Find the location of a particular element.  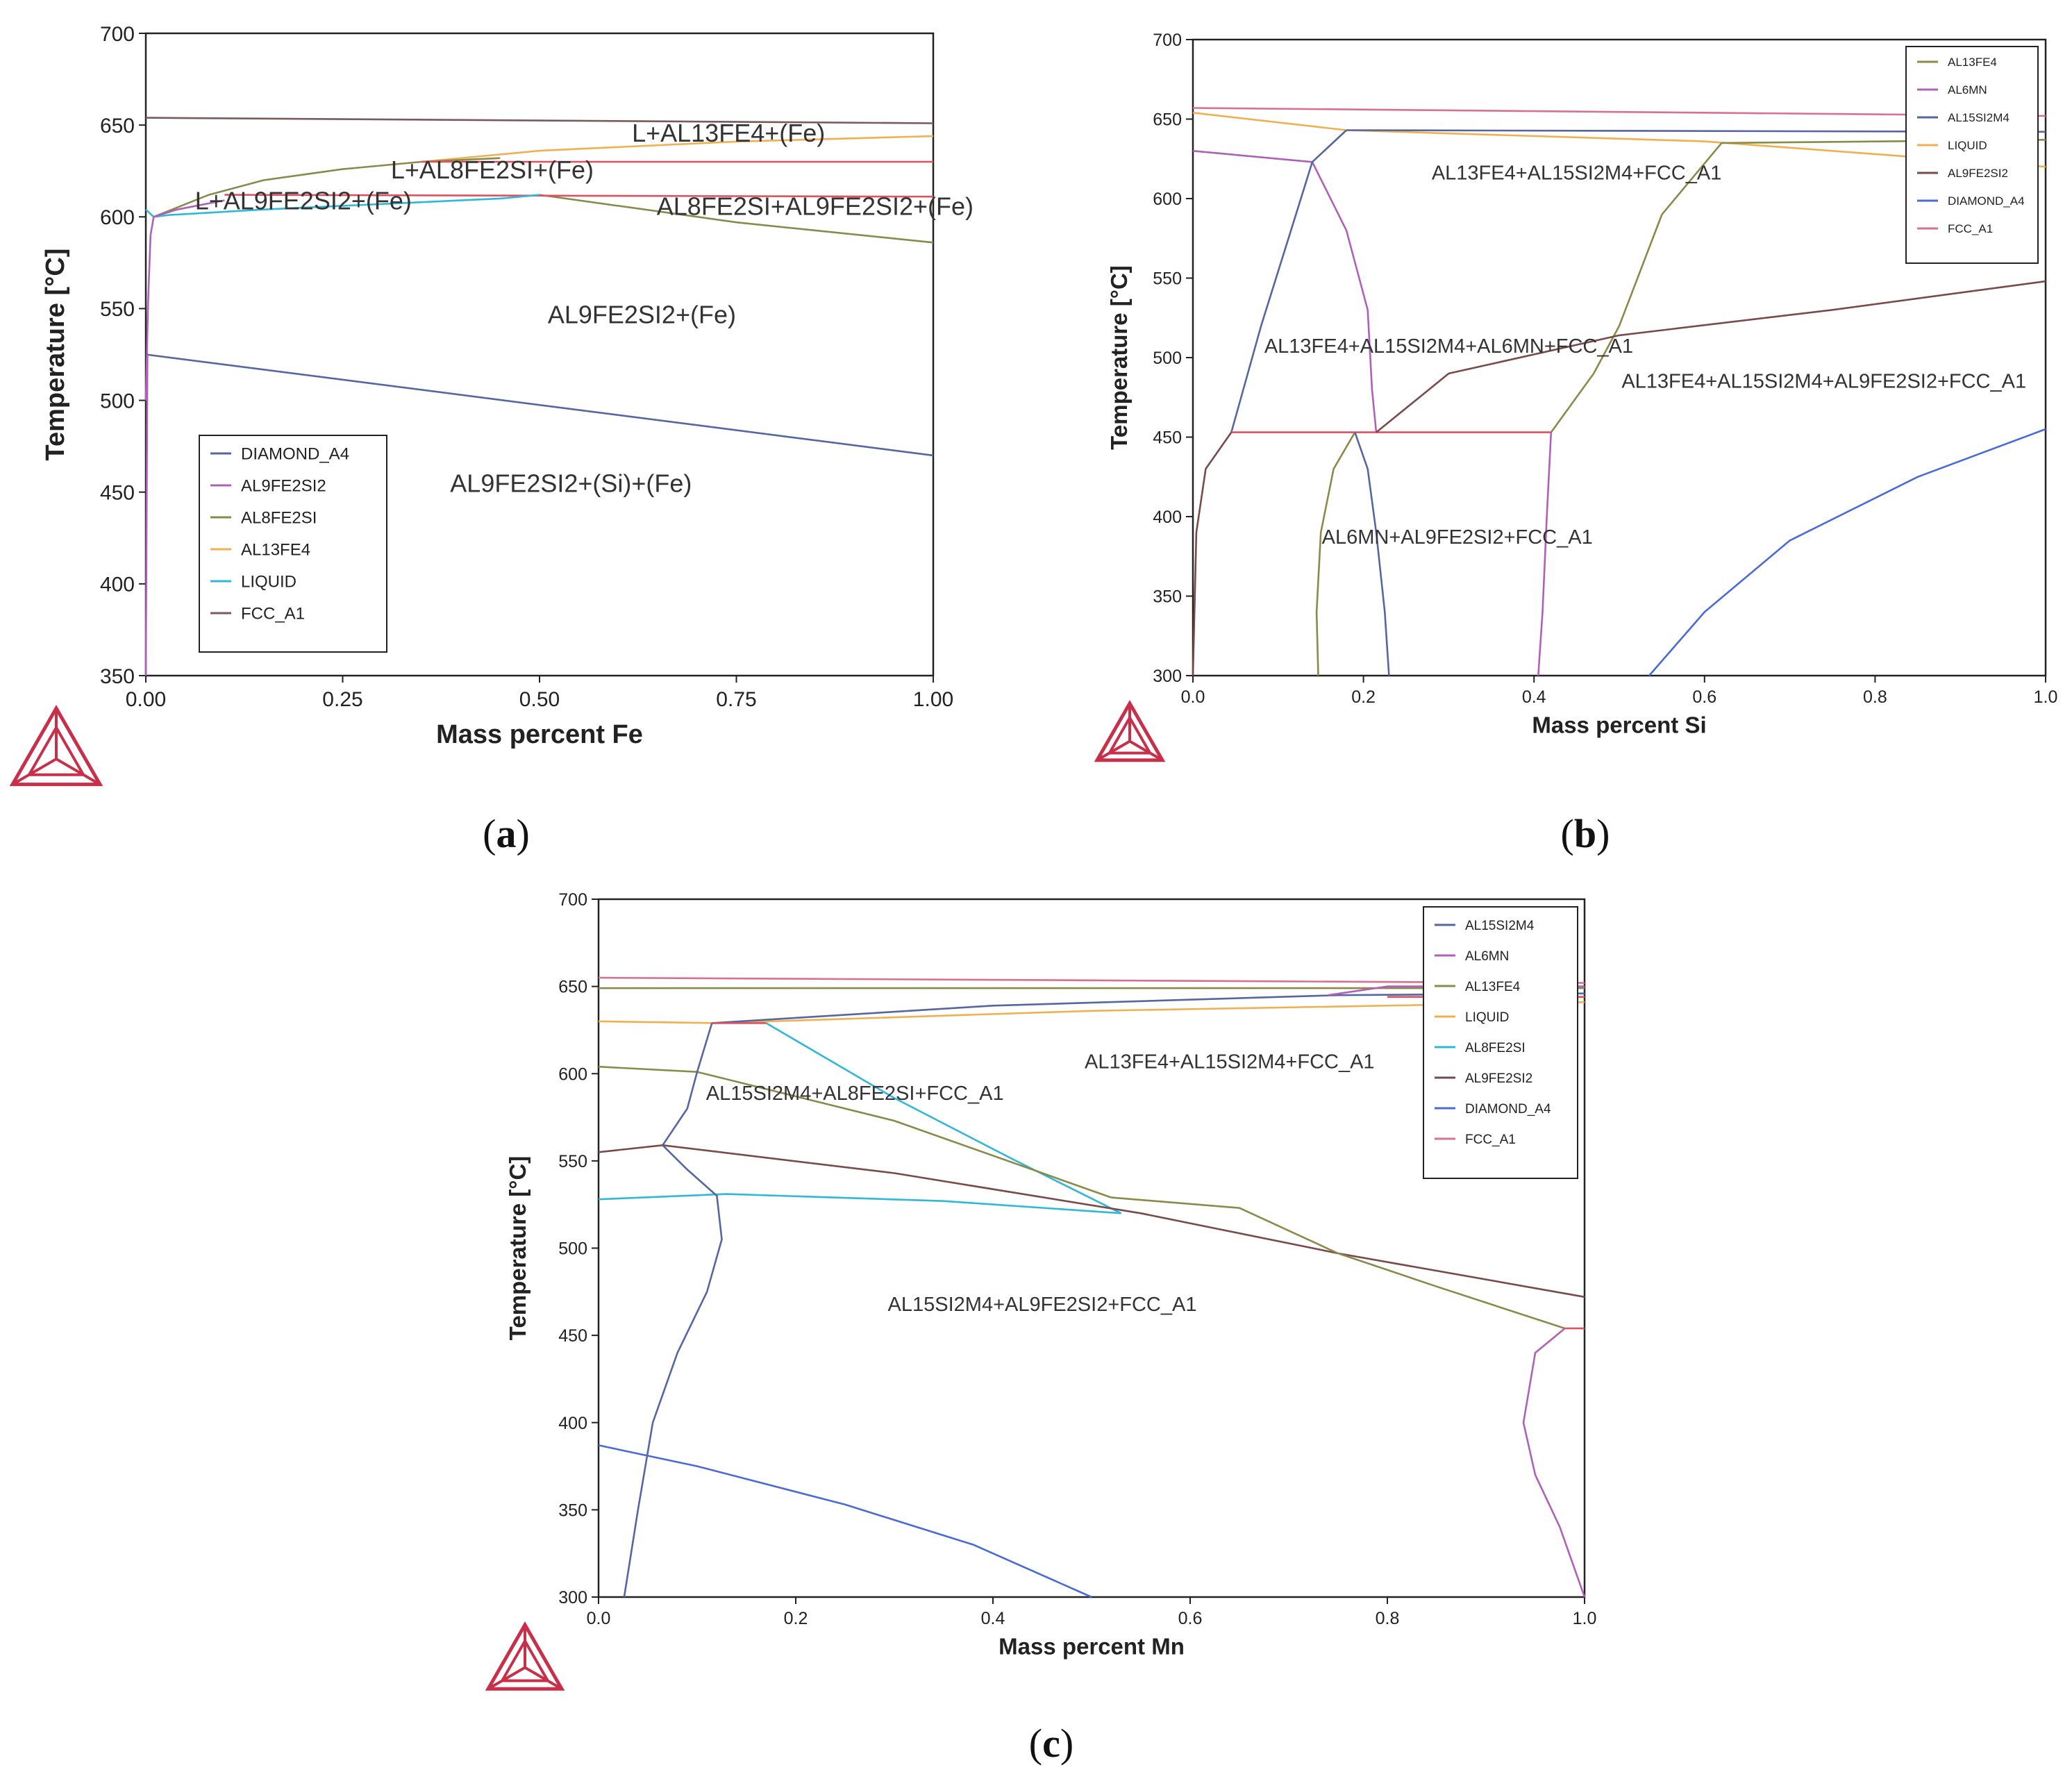

x-tick-label: 0.50 is located at coordinates (539, 699).